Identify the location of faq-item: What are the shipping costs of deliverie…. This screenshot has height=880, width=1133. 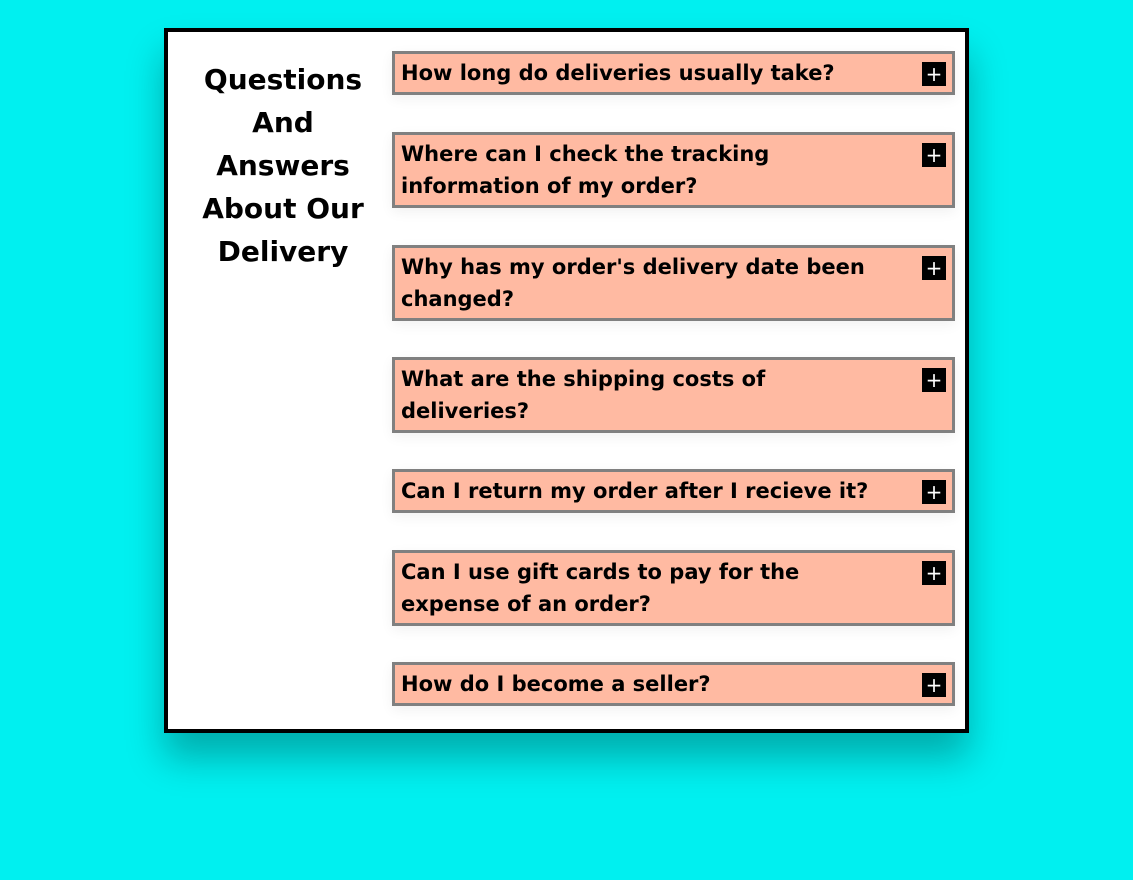
(673, 395).